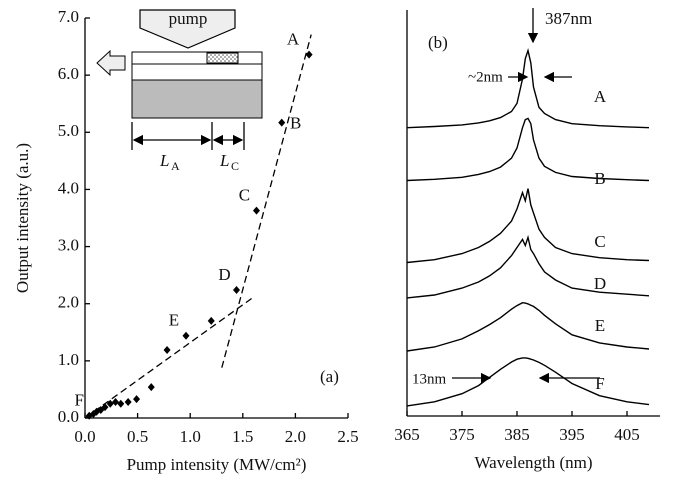 This screenshot has height=481, width=674. I want to click on x-tick-label: 395, so click(572, 434).